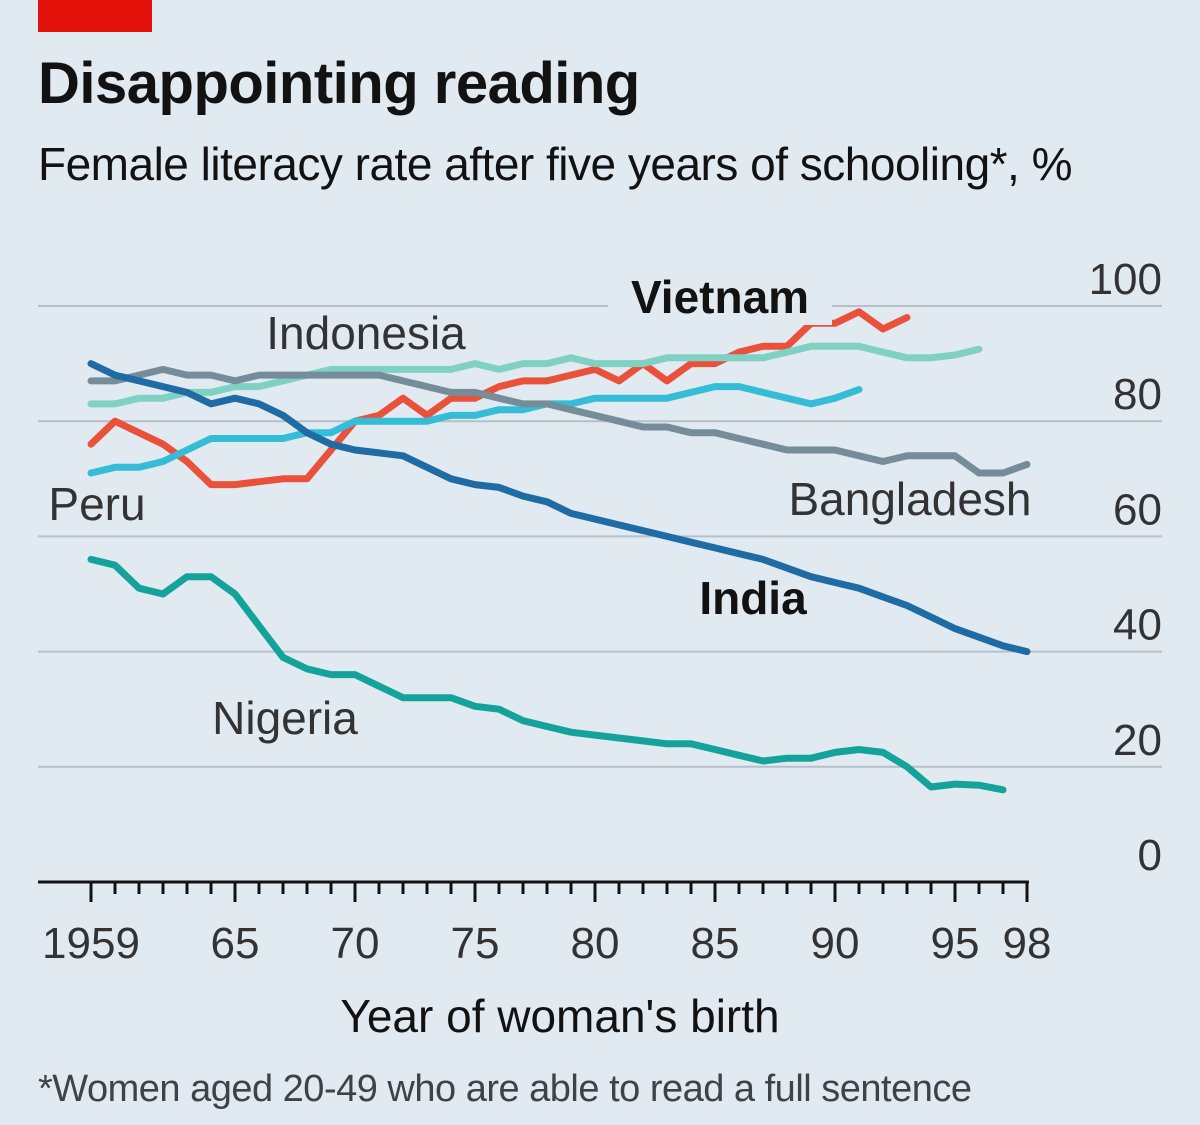 This screenshot has width=1200, height=1125. I want to click on series-label-india: India, so click(753, 598).